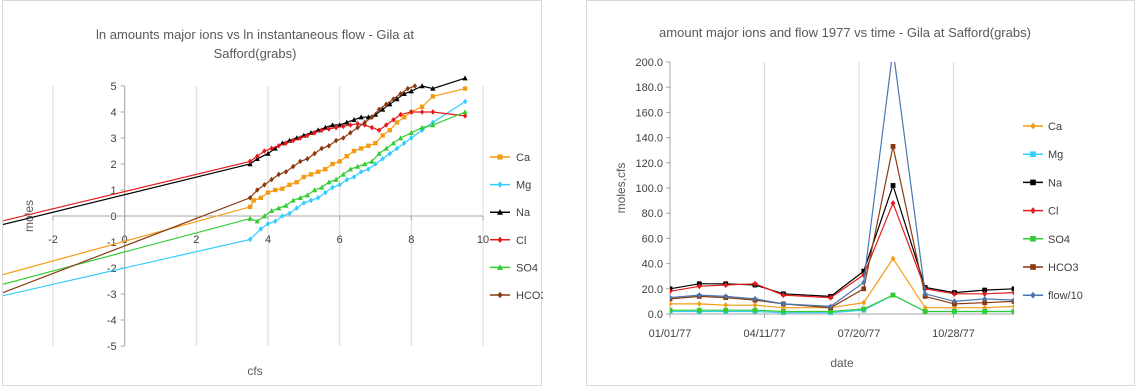 The image size is (1137, 391). What do you see at coordinates (652, 214) in the screenshot?
I see `y-tick-label: 80.0` at bounding box center [652, 214].